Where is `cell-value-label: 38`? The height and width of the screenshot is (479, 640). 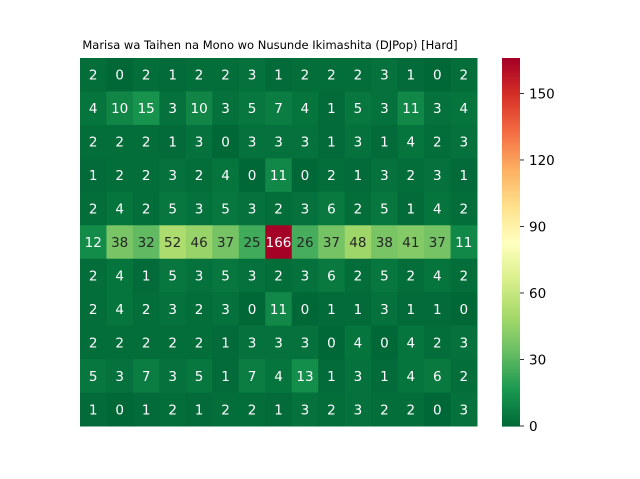 cell-value-label: 38 is located at coordinates (384, 243).